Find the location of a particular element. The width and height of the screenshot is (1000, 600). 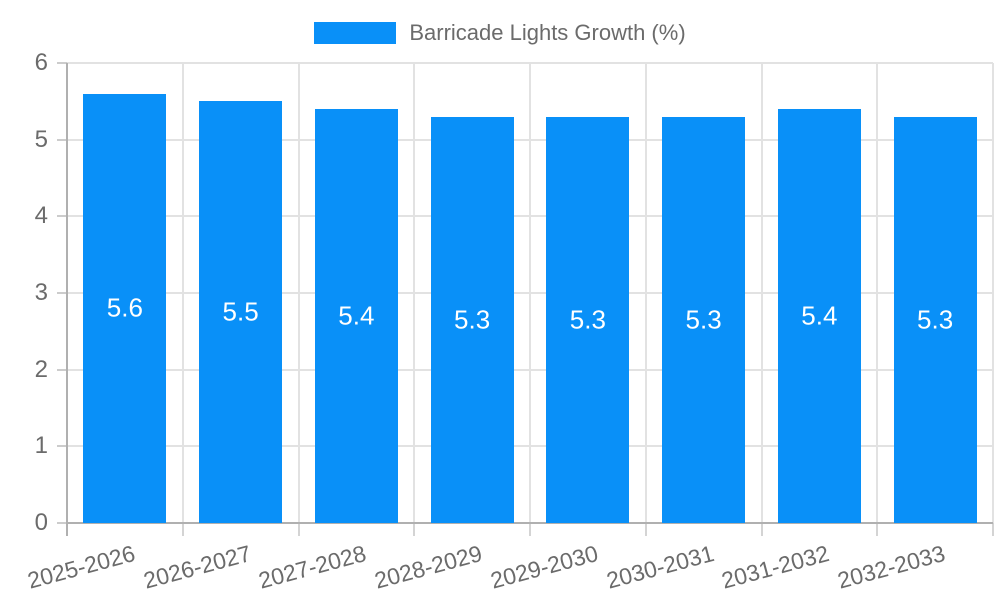

y-tick-label: 6 is located at coordinates (41, 62).